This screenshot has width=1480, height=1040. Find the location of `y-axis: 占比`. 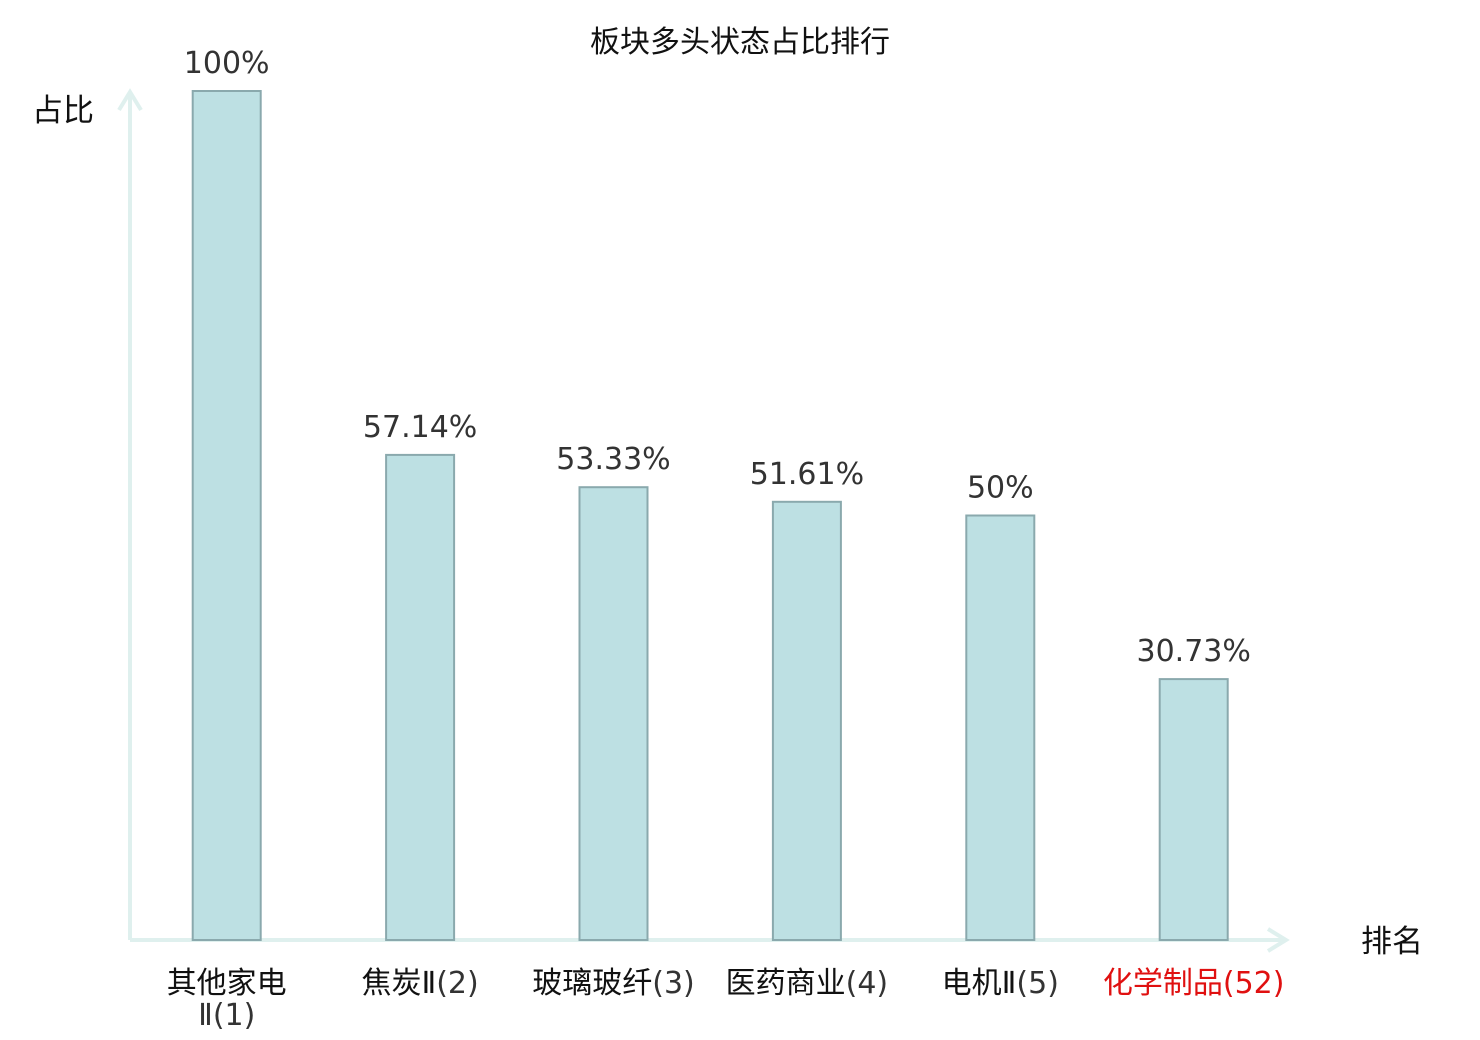

y-axis: 占比 is located at coordinates (87, 514).